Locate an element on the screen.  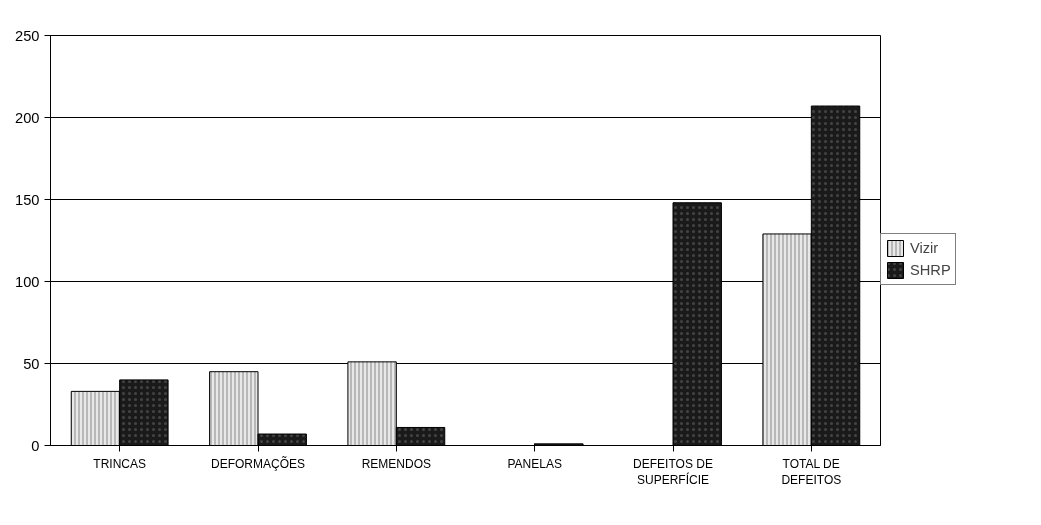
y-tick-label: 100 is located at coordinates (27, 281).